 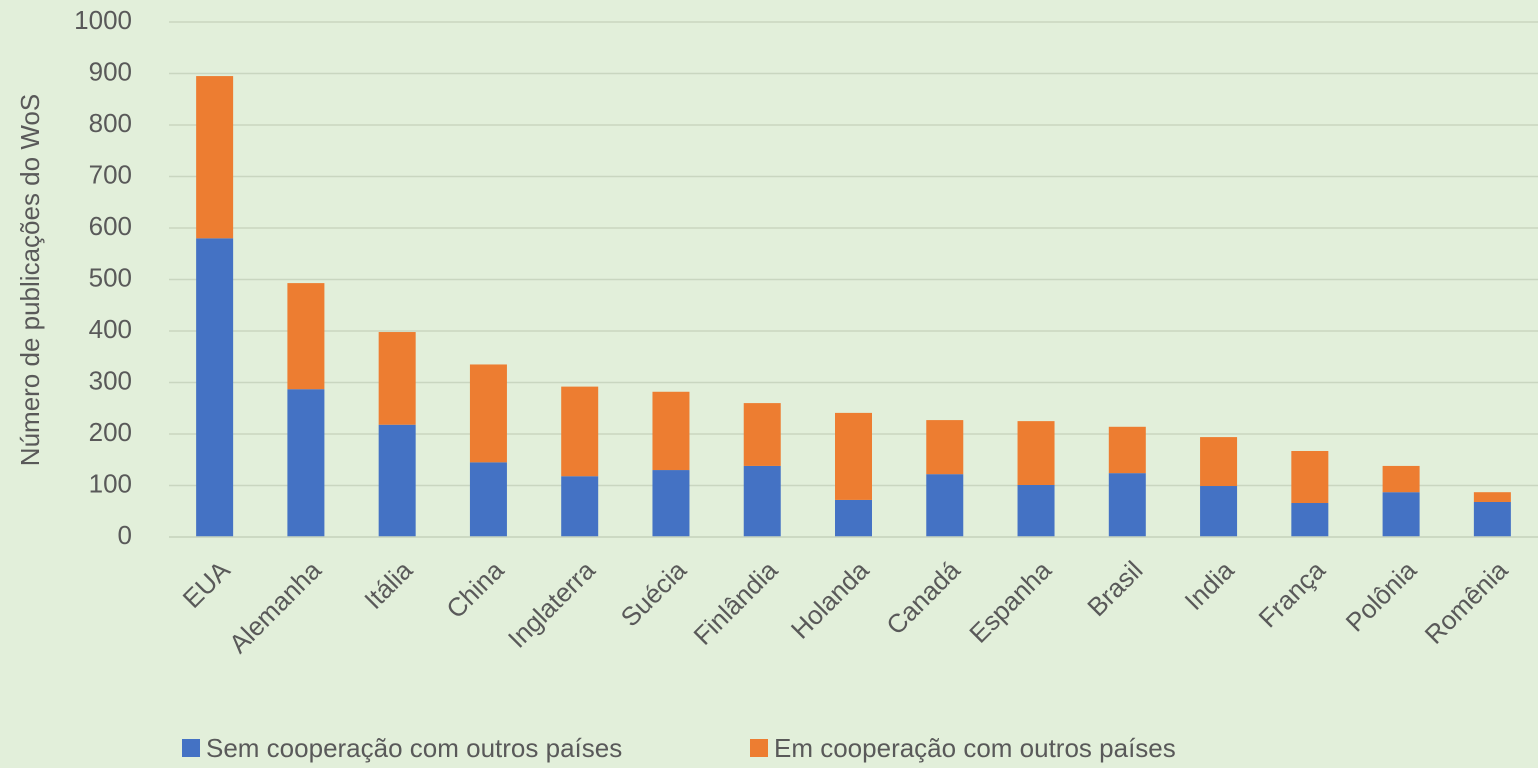 What do you see at coordinates (1209, 585) in the screenshot?
I see `x-tick-label: India` at bounding box center [1209, 585].